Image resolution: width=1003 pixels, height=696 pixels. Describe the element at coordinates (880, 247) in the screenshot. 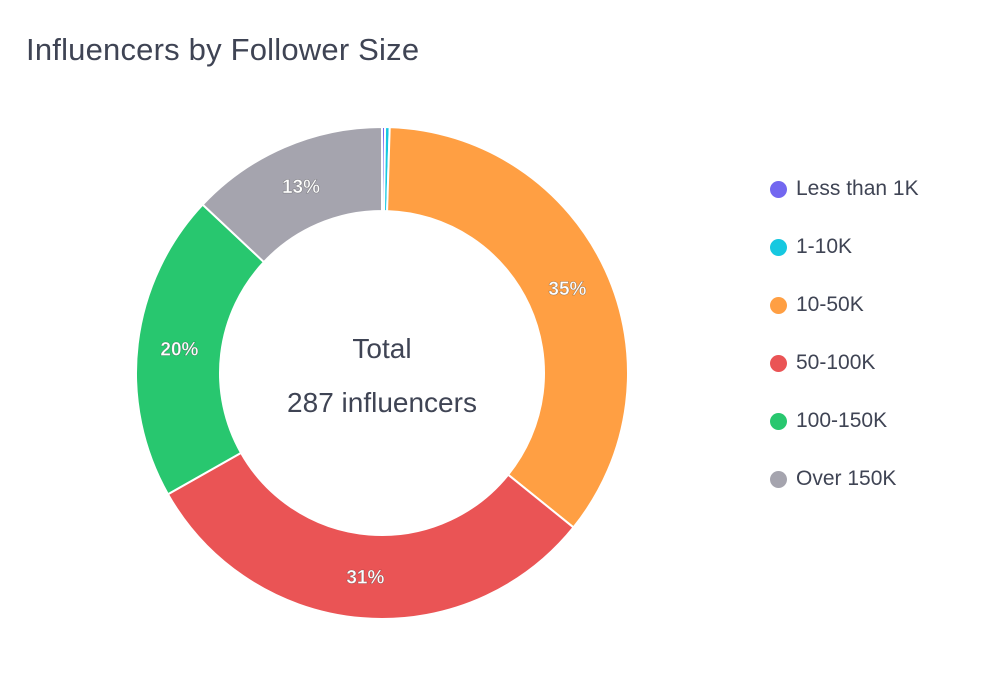

I see `legend-item: 1-10K` at that location.